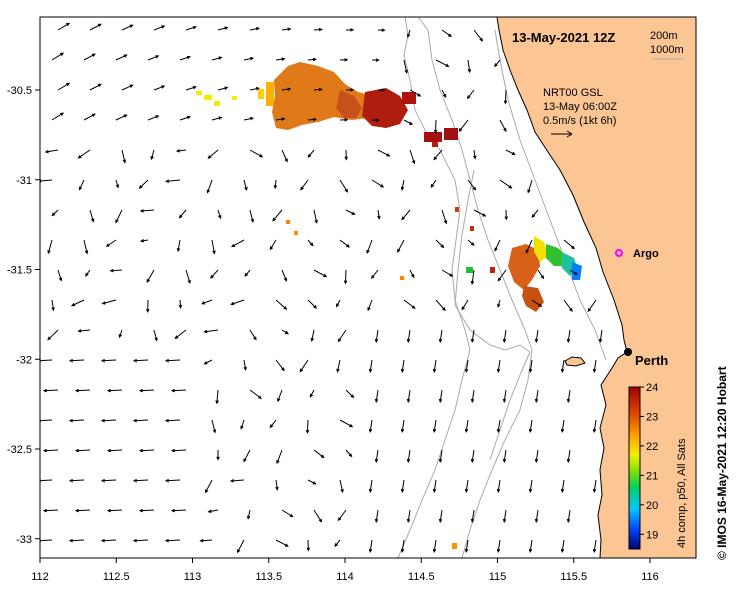  I want to click on contour-label-200m: 200m, so click(664, 36).